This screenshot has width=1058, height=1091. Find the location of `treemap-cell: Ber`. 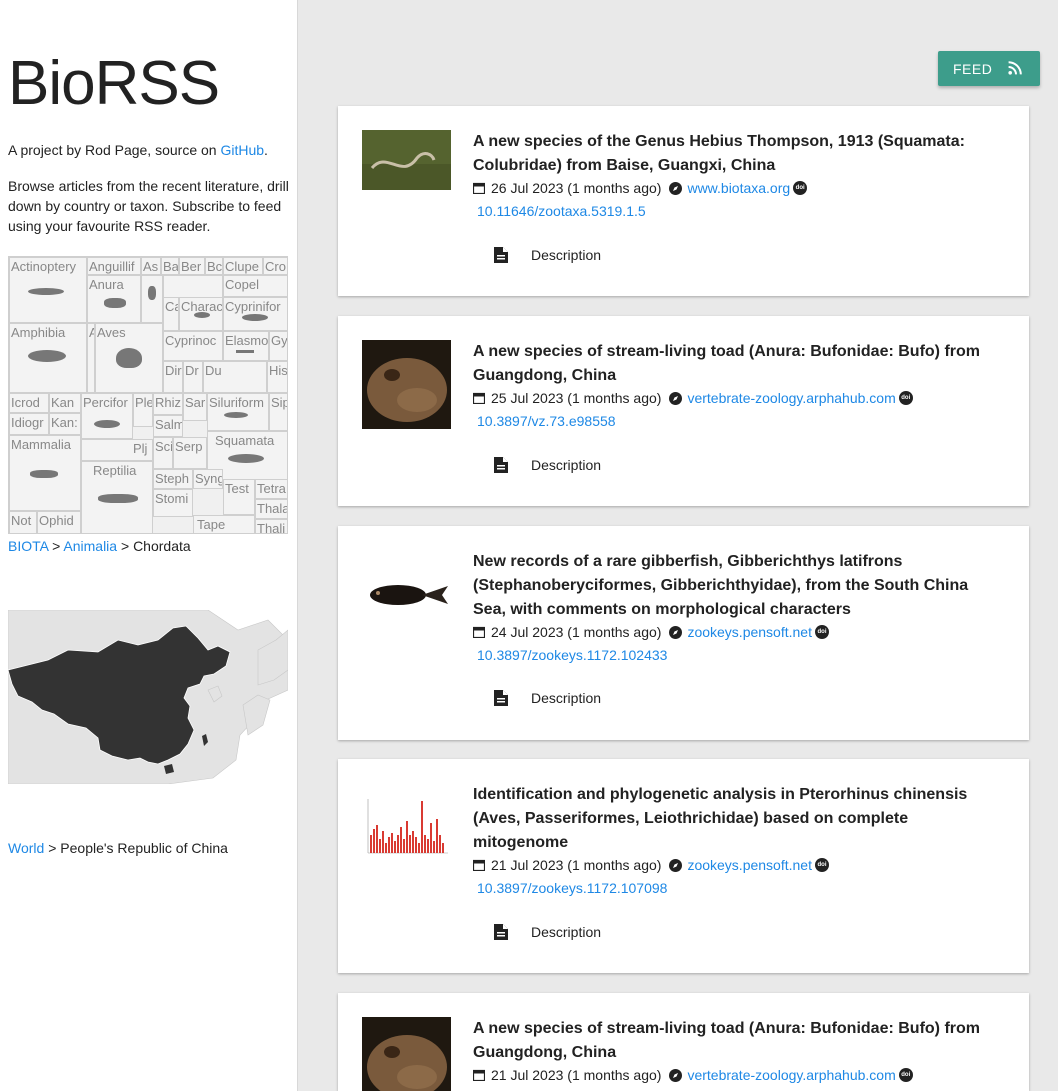

treemap-cell: Ber is located at coordinates (192, 266).